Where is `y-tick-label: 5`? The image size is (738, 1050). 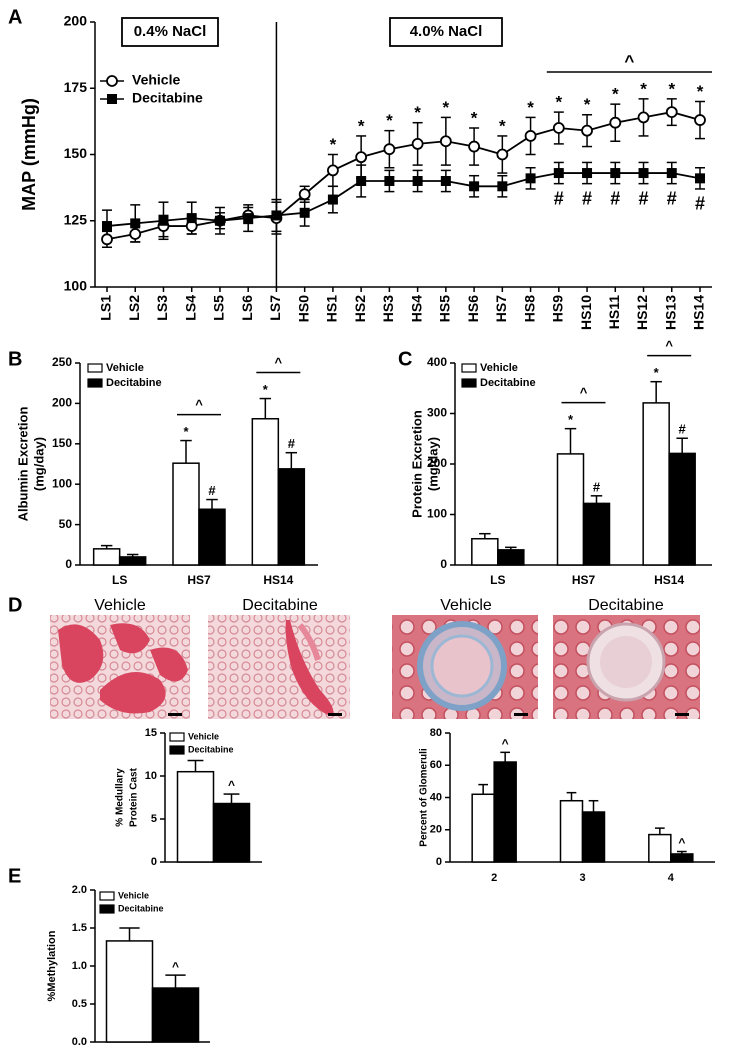 y-tick-label: 5 is located at coordinates (154, 819).